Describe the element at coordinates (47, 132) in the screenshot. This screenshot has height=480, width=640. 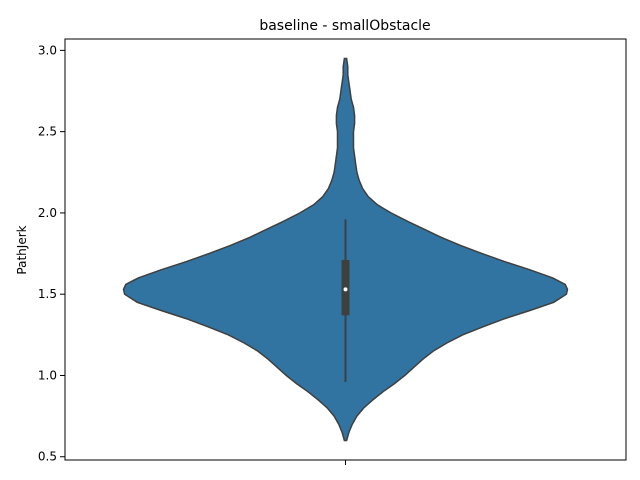
I see `y-tick-label: 2.5` at that location.